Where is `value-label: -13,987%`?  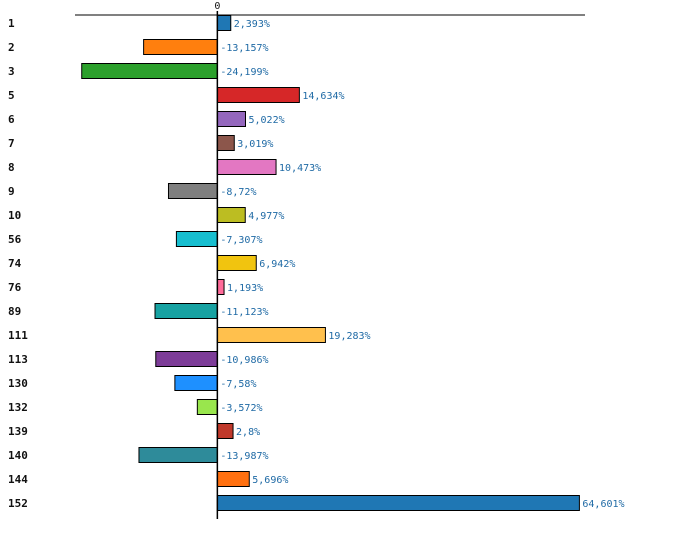
value-label: -13,987% is located at coordinates (244, 456).